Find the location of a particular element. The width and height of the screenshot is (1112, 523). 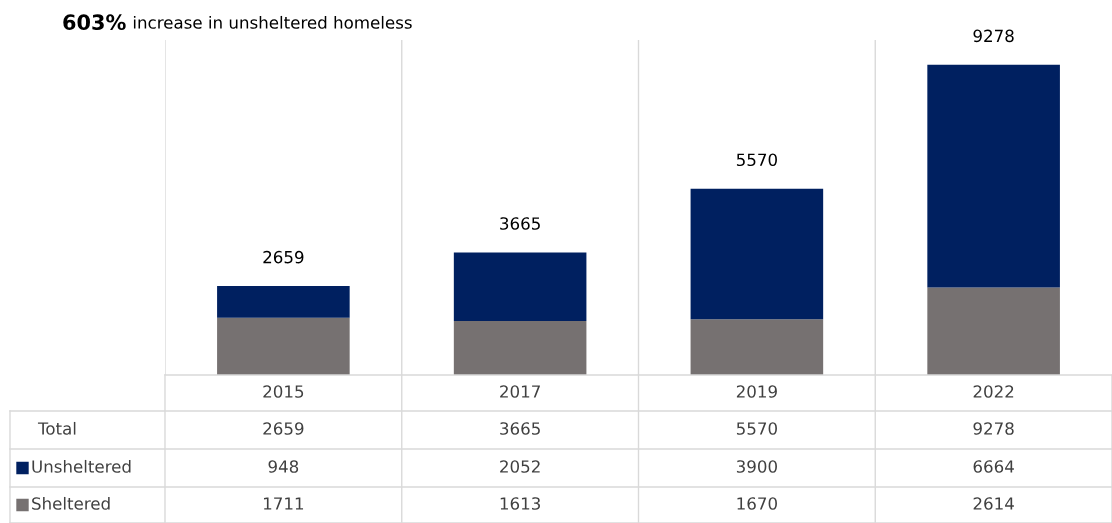

data-label: 1613 is located at coordinates (520, 503).